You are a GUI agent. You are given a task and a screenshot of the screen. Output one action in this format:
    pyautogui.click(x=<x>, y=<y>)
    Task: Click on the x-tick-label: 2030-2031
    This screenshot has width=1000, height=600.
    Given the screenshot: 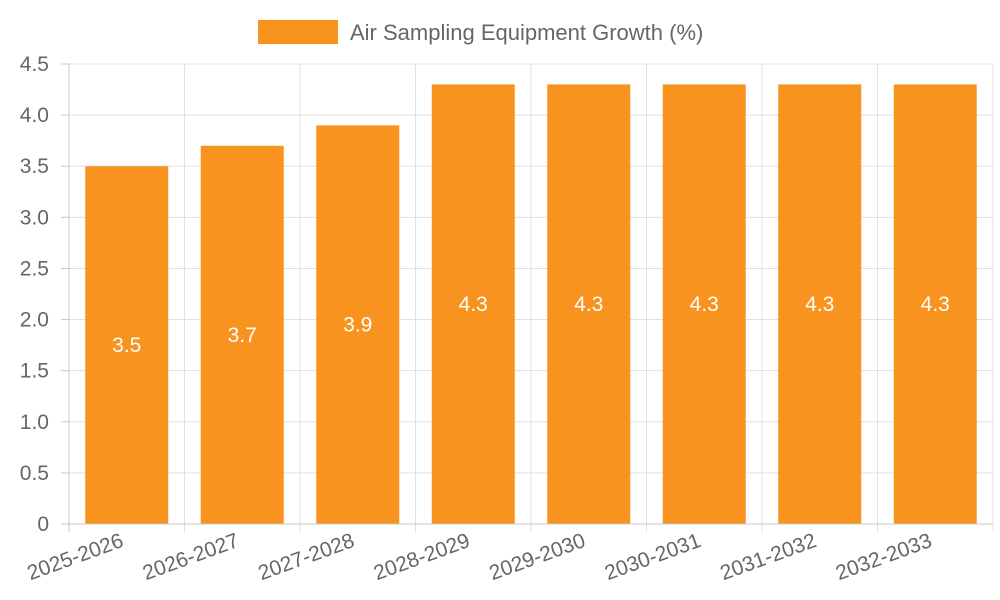 What is the action you would take?
    pyautogui.click(x=653, y=557)
    